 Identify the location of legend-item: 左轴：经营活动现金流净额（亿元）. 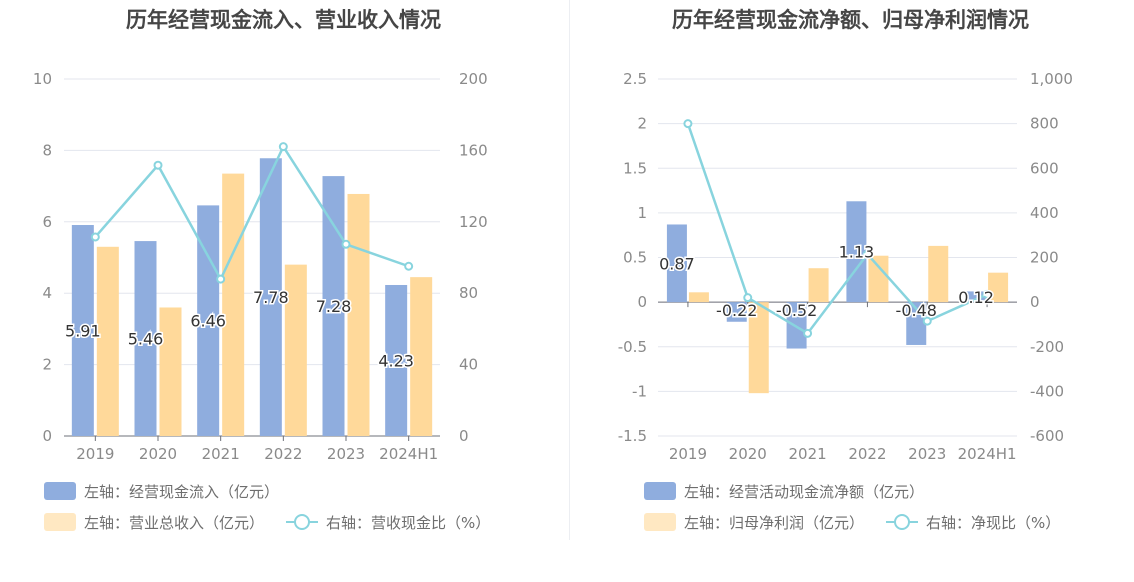
(784, 491).